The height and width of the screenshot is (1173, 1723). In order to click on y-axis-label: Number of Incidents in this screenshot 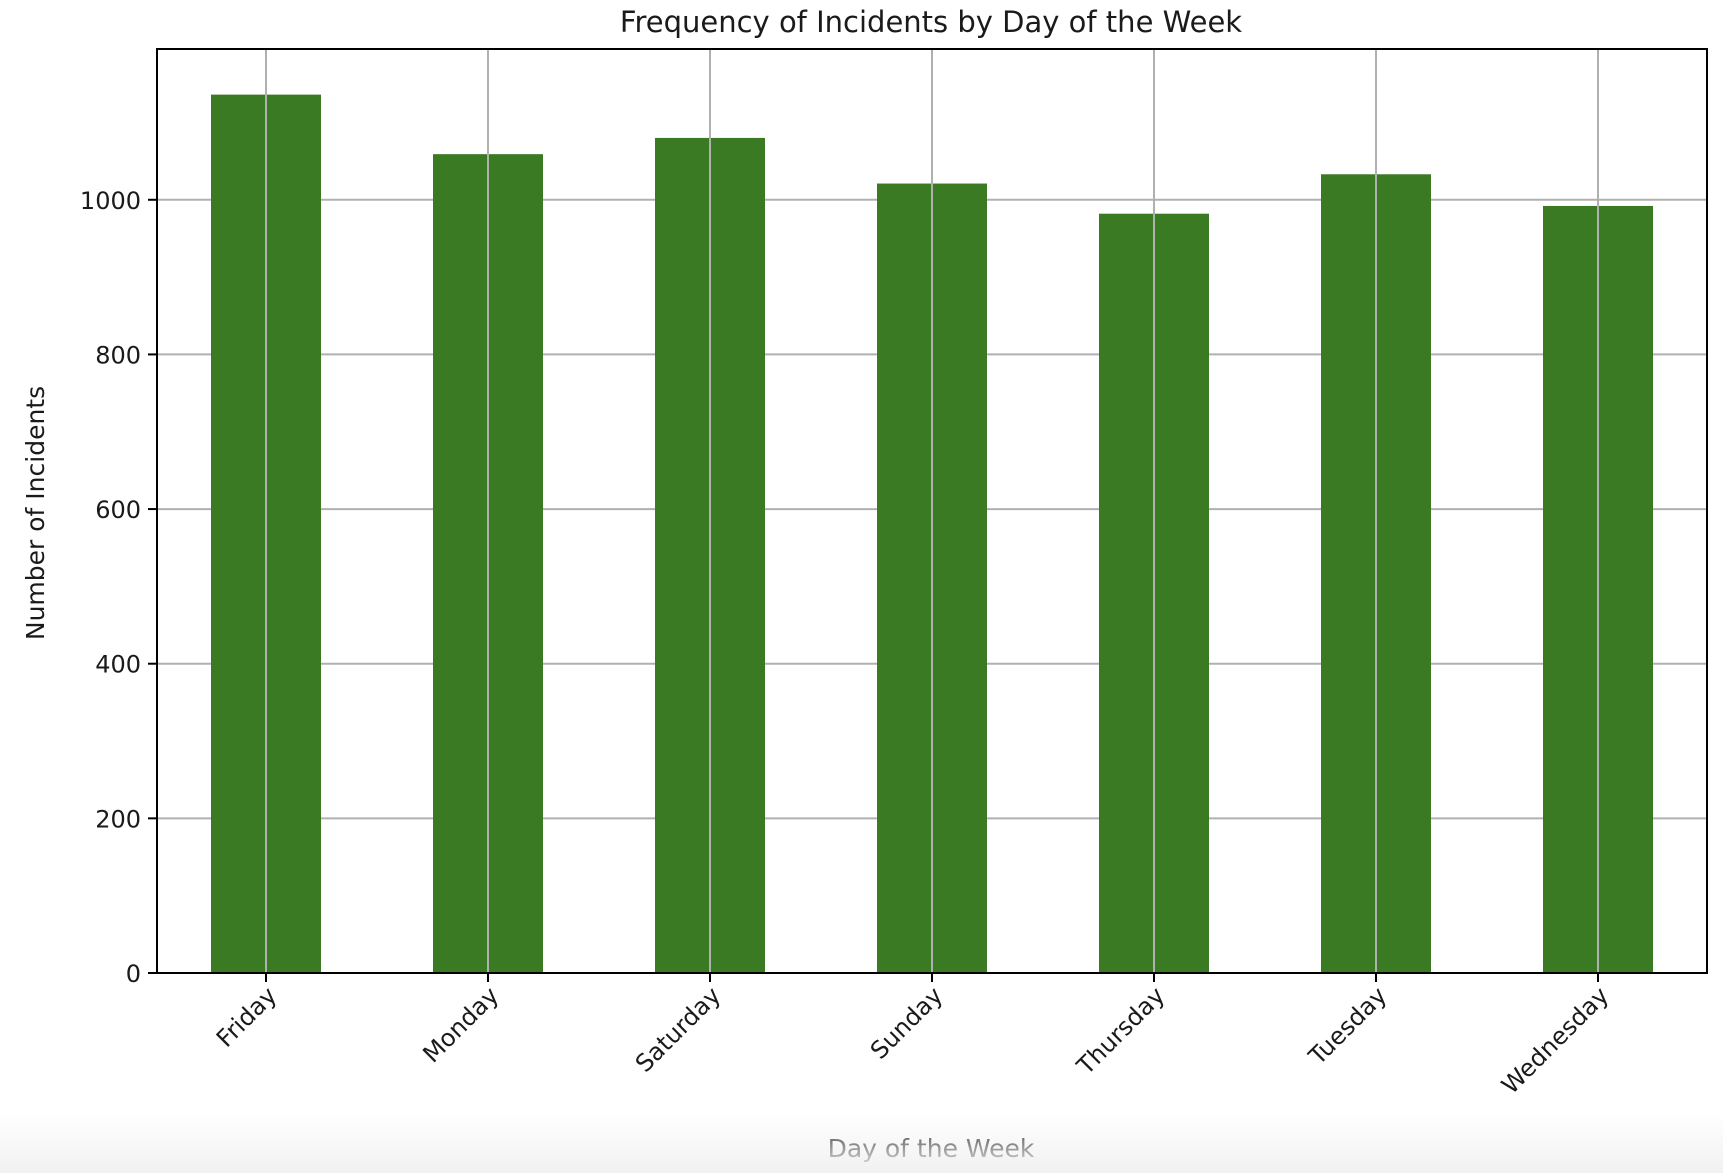, I will do `click(35, 513)`.